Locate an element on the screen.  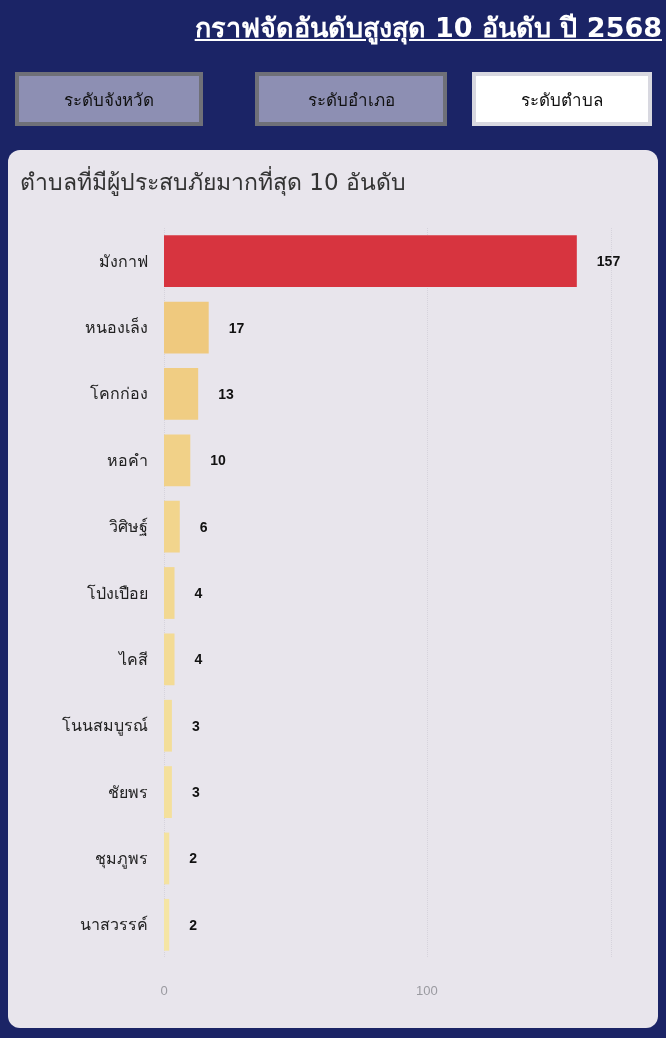
data-label: 13 is located at coordinates (226, 393).